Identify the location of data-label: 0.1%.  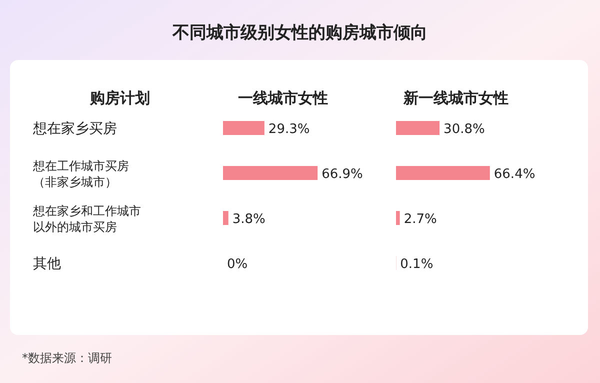
(417, 264).